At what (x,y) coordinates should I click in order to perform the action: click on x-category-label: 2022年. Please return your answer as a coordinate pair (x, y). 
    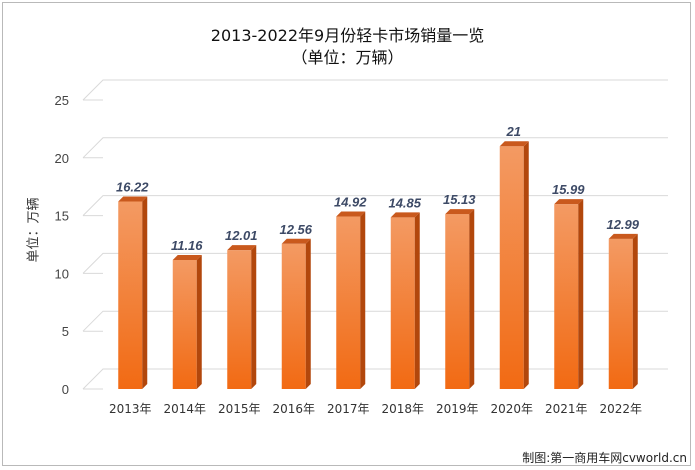
    Looking at the image, I should click on (620, 409).